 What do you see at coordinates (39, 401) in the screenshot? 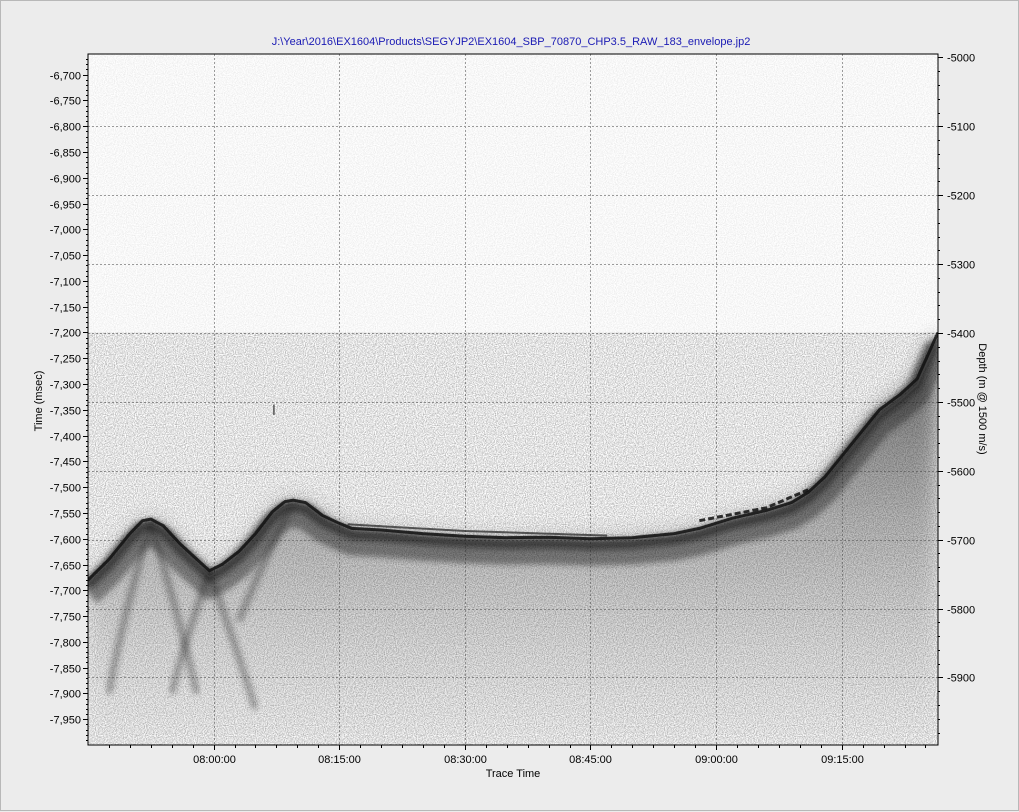
I see `y-axis-label: Time (msec)` at bounding box center [39, 401].